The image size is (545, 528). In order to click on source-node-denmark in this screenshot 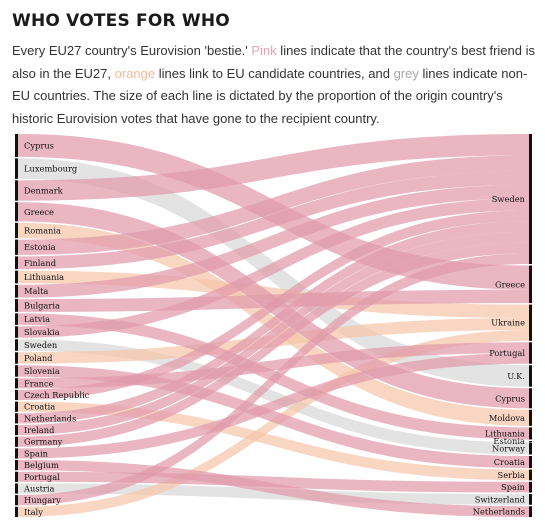, I will do `click(16, 190)`.